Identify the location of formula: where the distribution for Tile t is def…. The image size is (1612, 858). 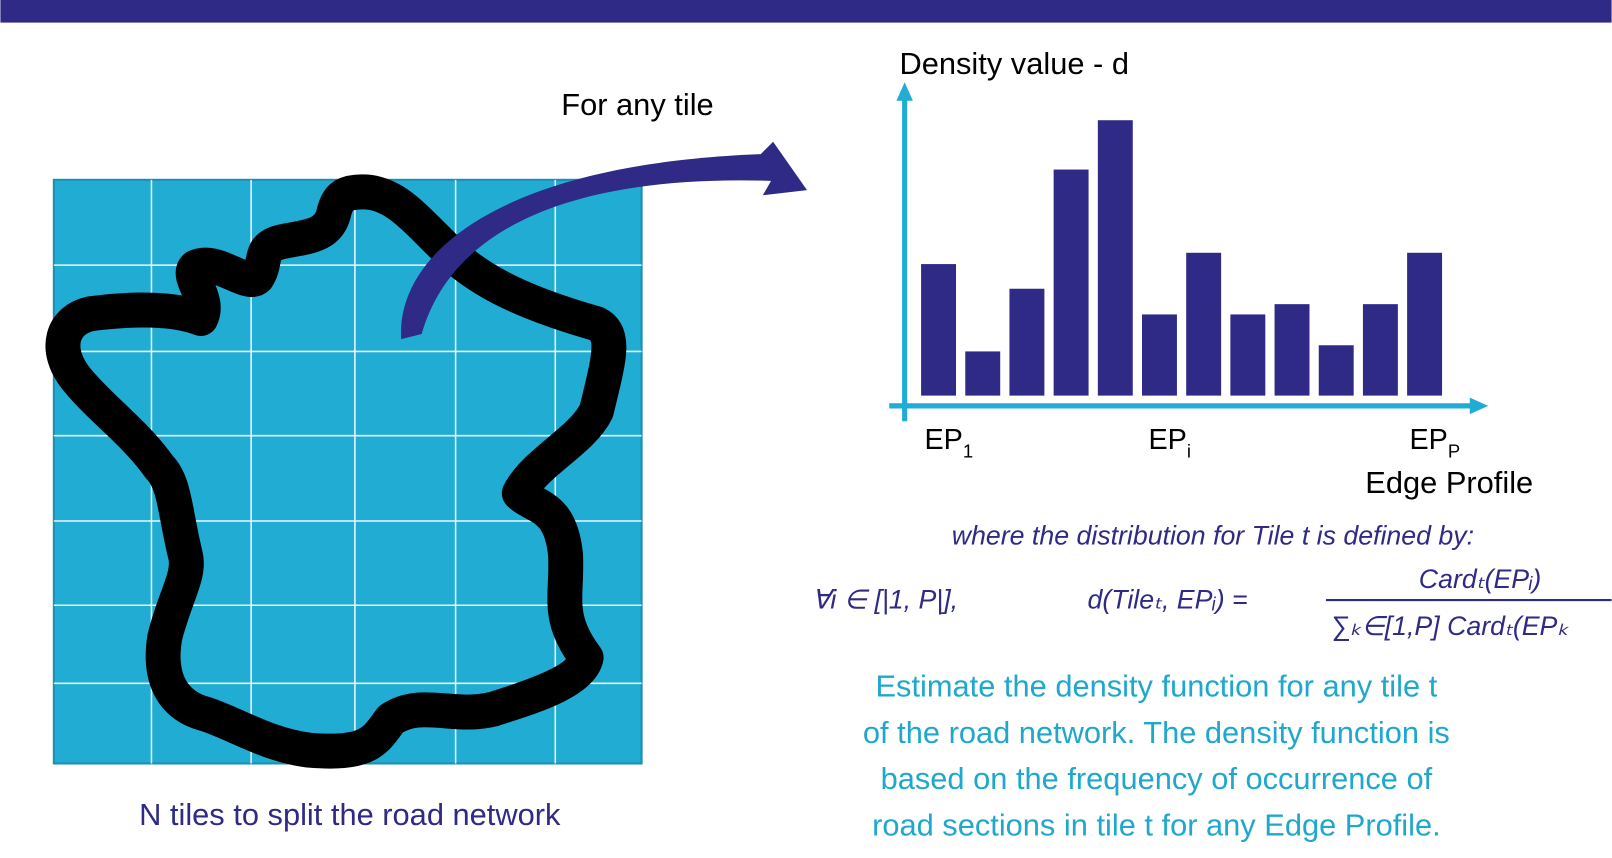
(1212, 581).